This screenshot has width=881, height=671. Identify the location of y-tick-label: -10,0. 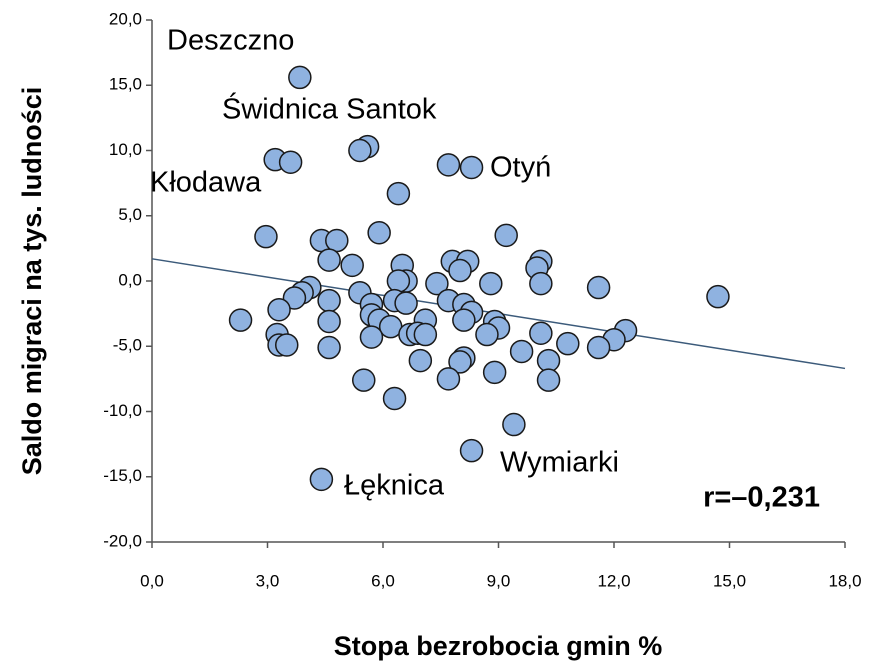
(122, 410).